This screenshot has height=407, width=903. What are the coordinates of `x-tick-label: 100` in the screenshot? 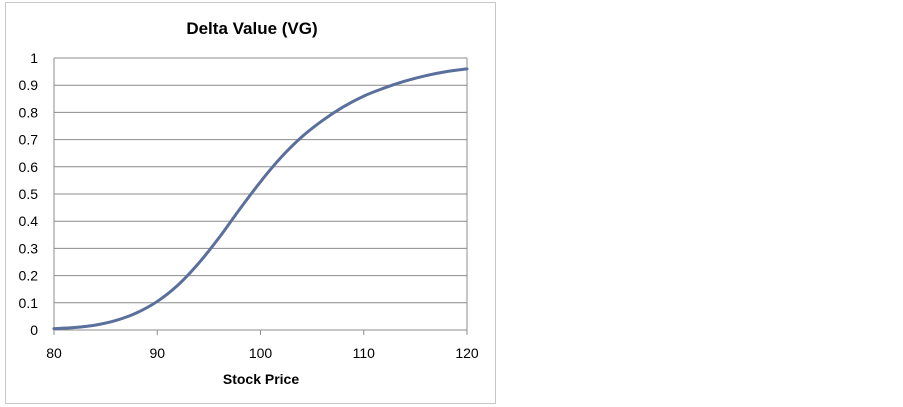 It's located at (261, 353).